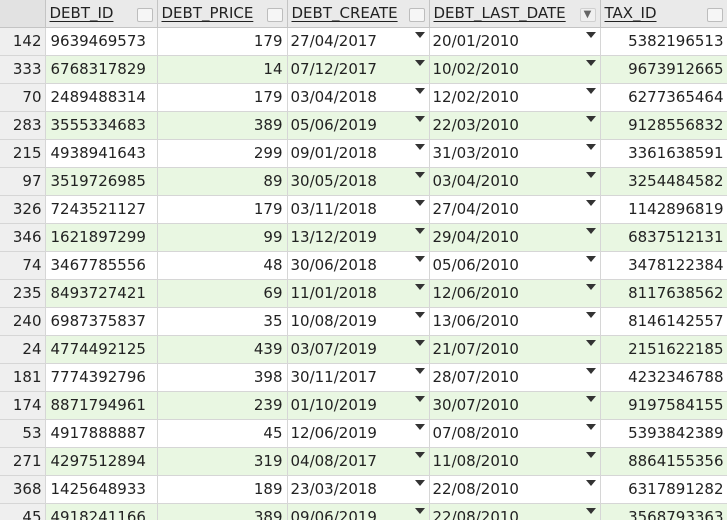 Image resolution: width=727 pixels, height=520 pixels. What do you see at coordinates (23, 14) in the screenshot?
I see `corner-cell` at bounding box center [23, 14].